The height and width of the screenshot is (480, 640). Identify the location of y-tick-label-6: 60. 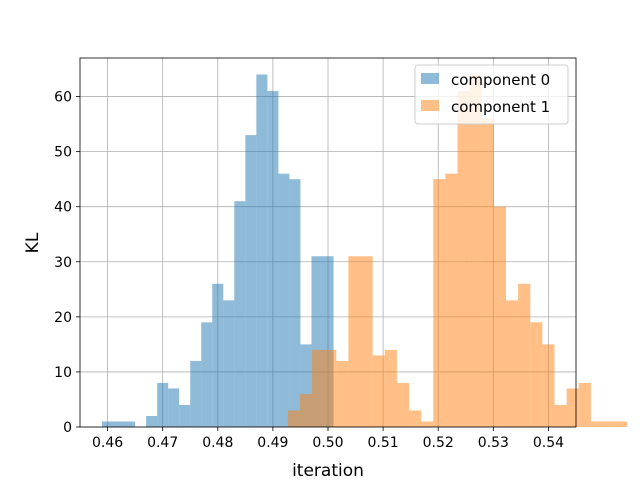
(63, 98).